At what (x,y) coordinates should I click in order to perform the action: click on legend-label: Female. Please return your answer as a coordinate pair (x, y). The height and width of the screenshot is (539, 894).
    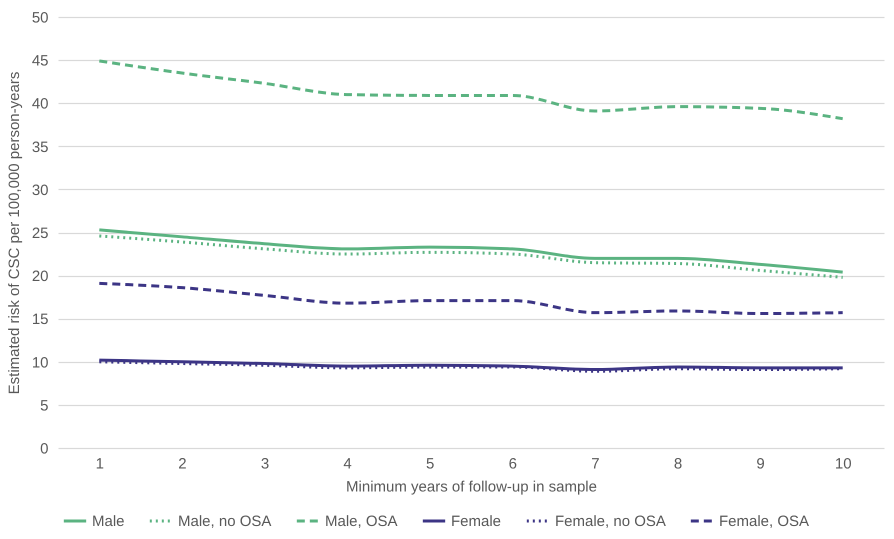
    Looking at the image, I should click on (476, 521).